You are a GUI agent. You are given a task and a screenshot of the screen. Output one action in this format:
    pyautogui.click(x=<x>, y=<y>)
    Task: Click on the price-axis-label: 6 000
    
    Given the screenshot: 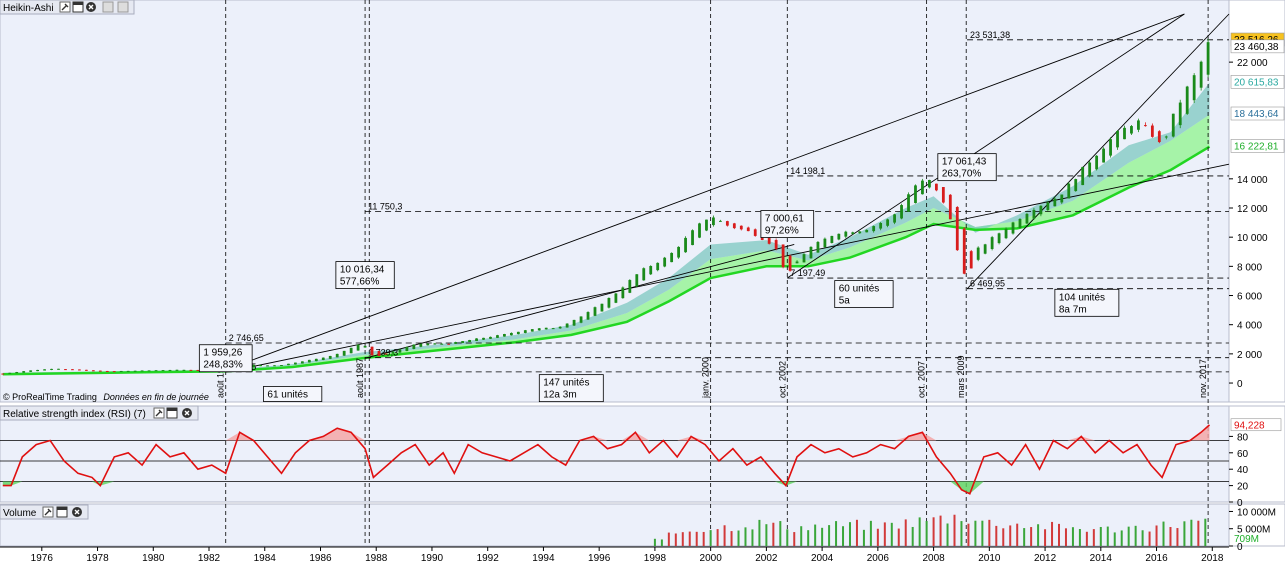 What is the action you would take?
    pyautogui.click(x=1249, y=297)
    